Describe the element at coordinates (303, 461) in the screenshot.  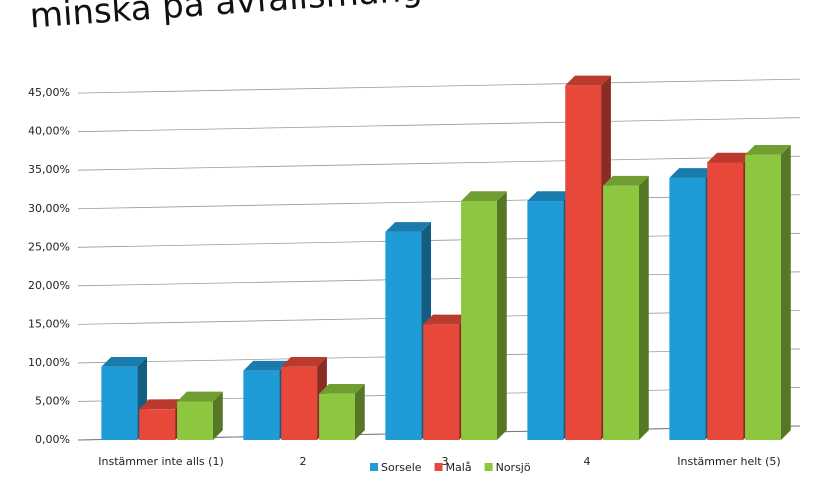
I see `x-tick-label: 2` at that location.